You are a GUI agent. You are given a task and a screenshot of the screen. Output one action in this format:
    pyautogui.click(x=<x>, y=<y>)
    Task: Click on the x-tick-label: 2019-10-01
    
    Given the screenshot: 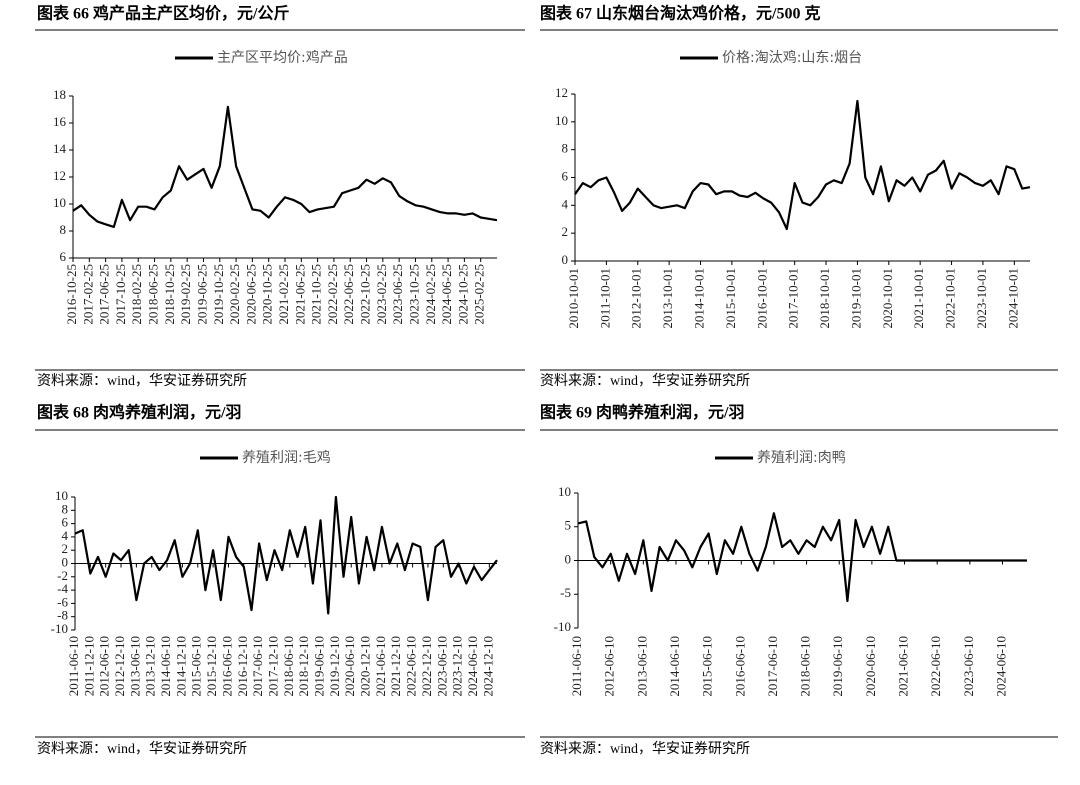 What is the action you would take?
    pyautogui.click(x=855, y=298)
    